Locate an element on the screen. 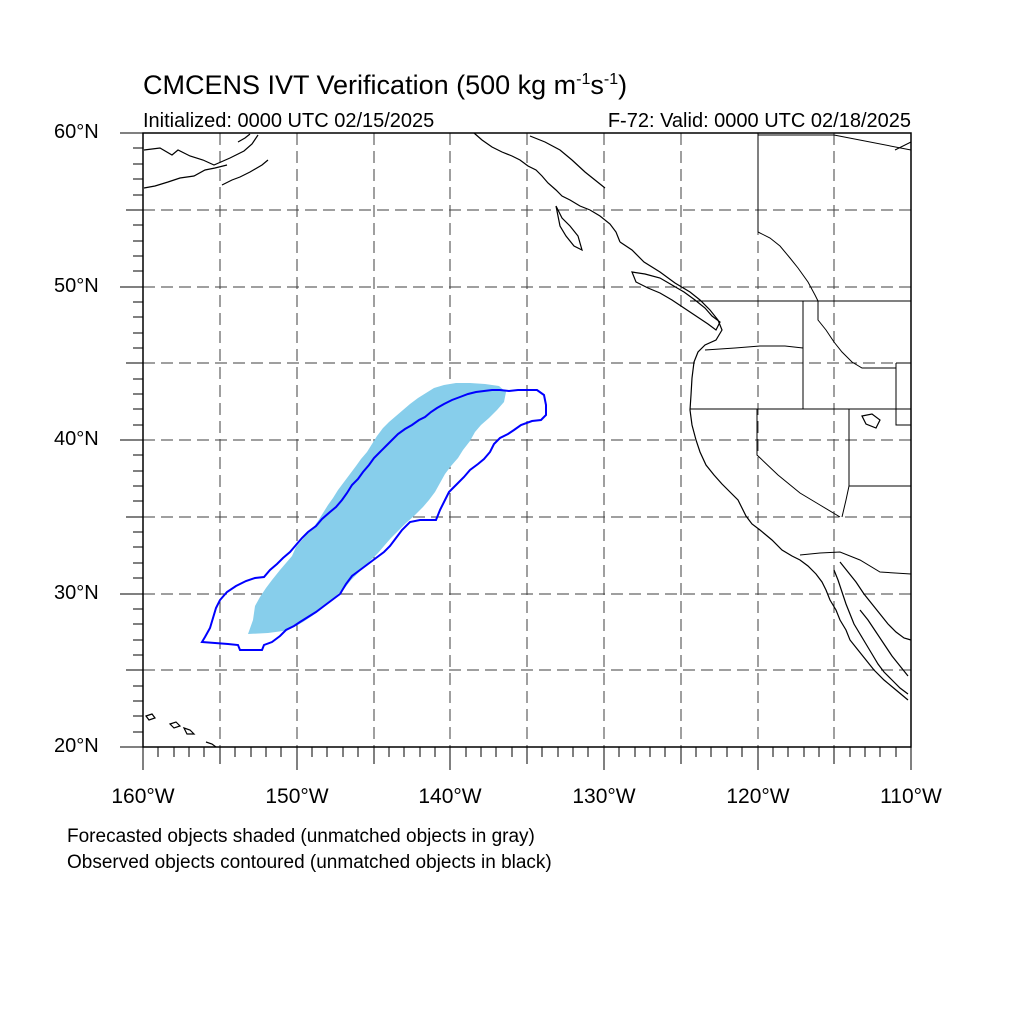  lon-label-160w: 160°W is located at coordinates (143, 796).